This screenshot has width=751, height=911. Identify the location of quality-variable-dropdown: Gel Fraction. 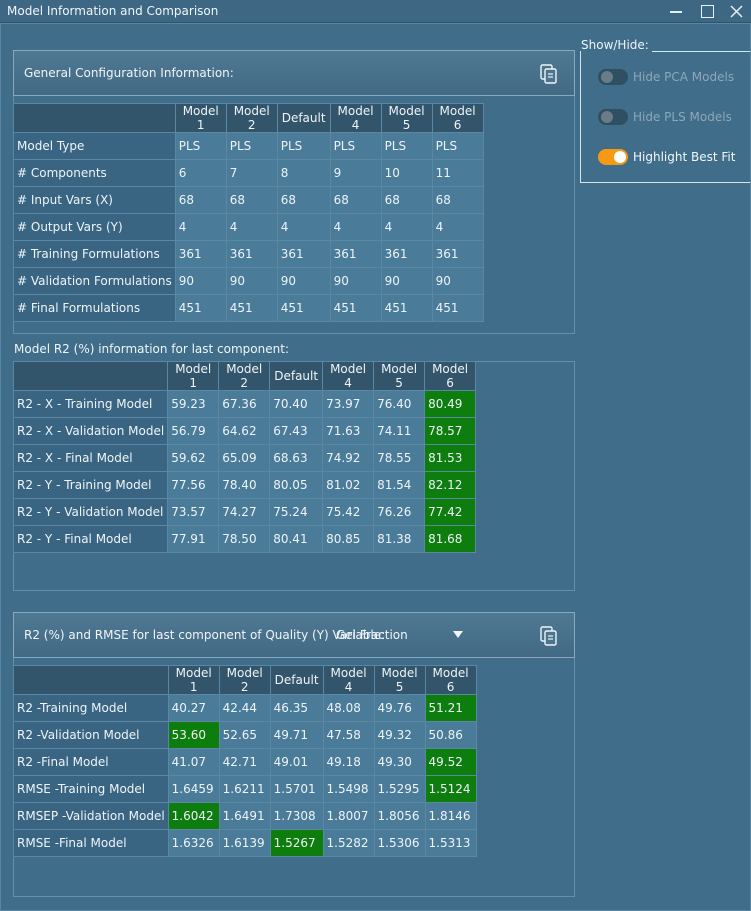
(403, 636).